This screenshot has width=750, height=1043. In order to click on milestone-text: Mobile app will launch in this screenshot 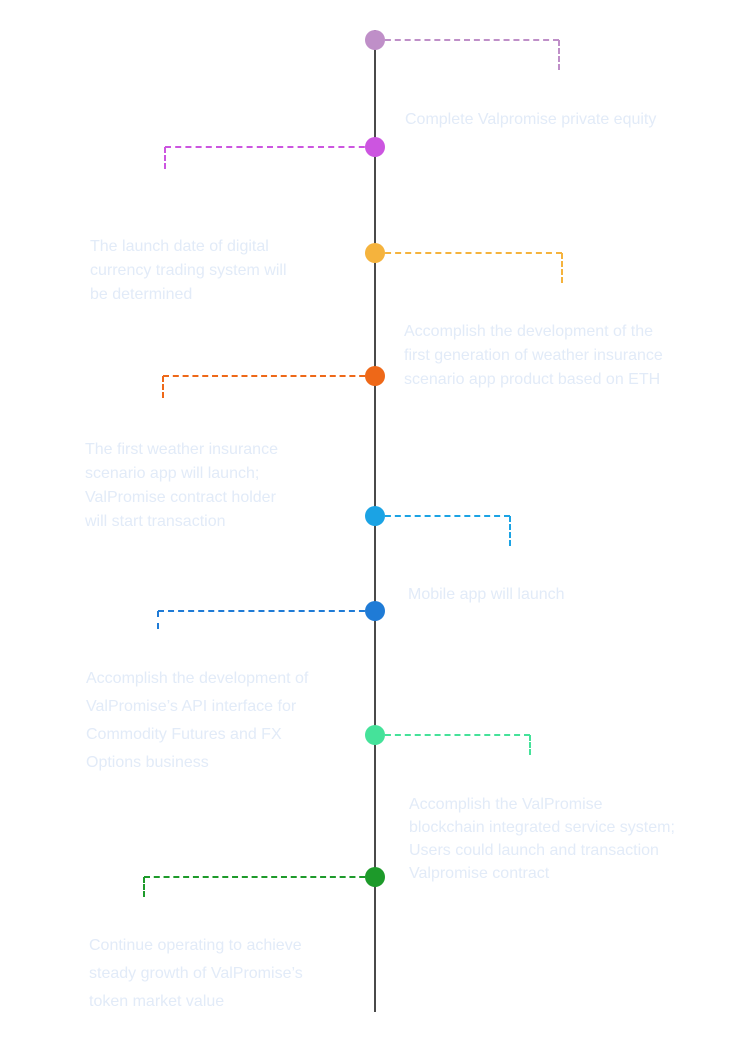, I will do `click(486, 594)`.